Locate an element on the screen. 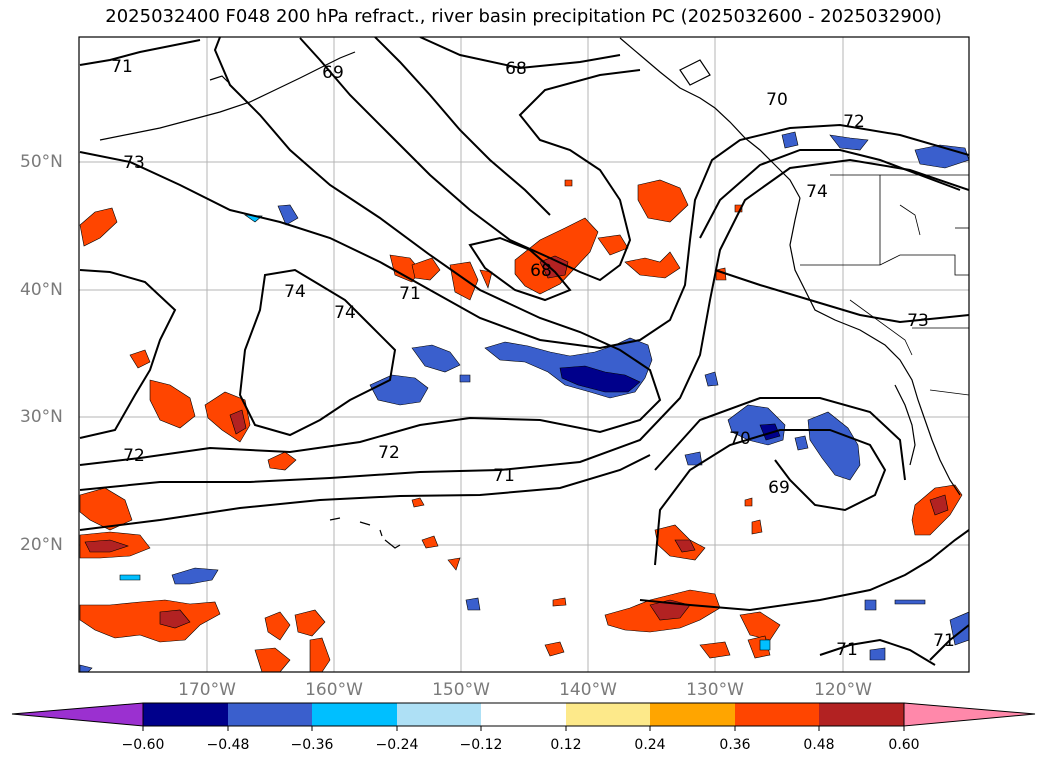  colorbar-tick-label: 0.60 is located at coordinates (904, 745).